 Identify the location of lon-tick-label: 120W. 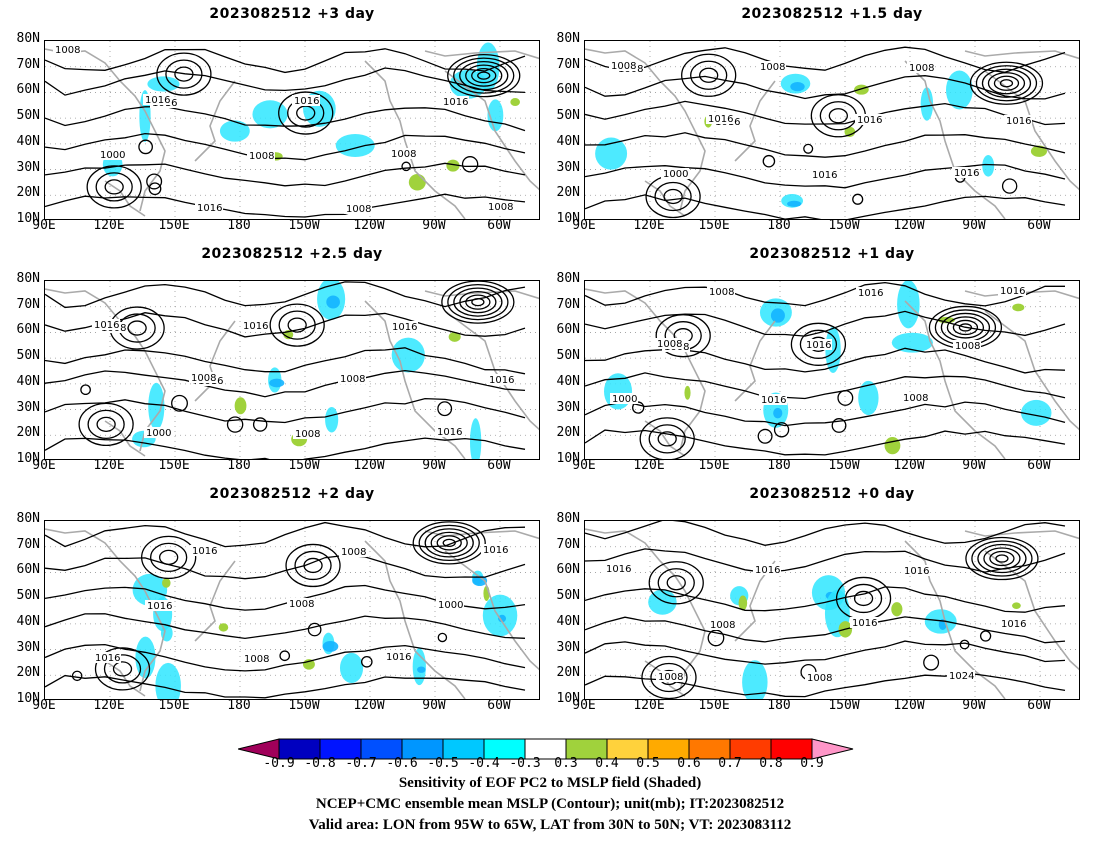
(369, 465).